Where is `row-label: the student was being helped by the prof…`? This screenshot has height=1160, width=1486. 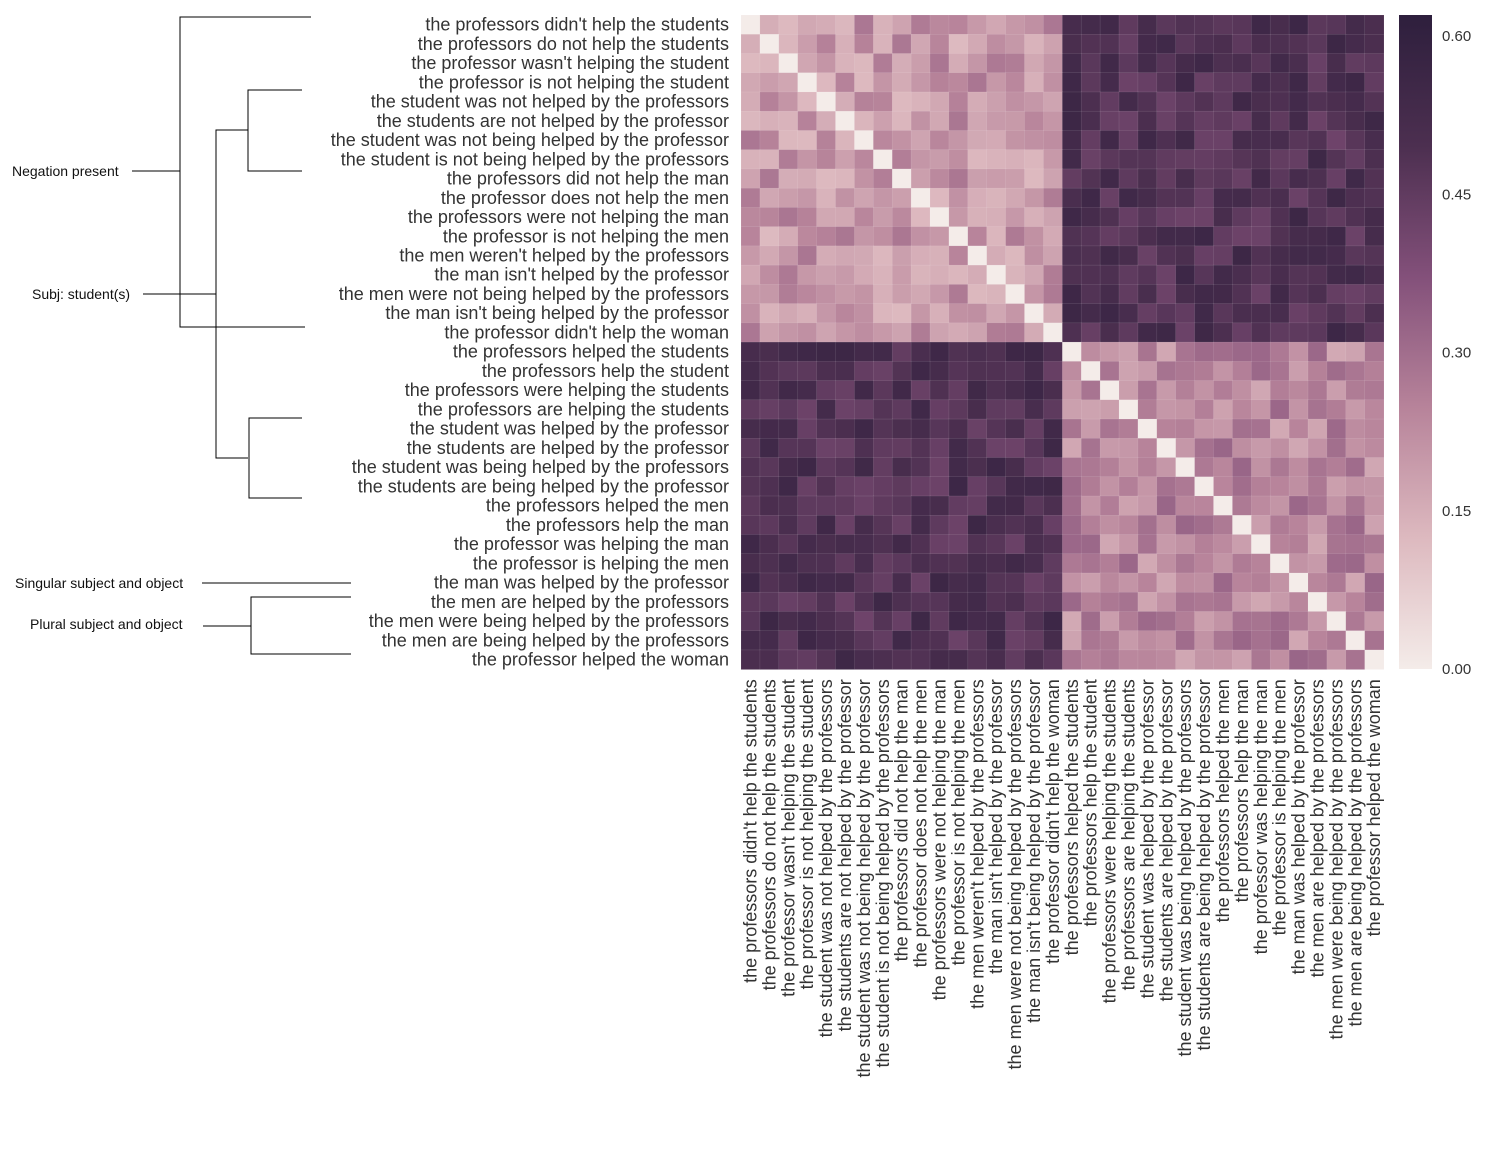
row-label: the student was being helped by the prof… is located at coordinates (540, 467).